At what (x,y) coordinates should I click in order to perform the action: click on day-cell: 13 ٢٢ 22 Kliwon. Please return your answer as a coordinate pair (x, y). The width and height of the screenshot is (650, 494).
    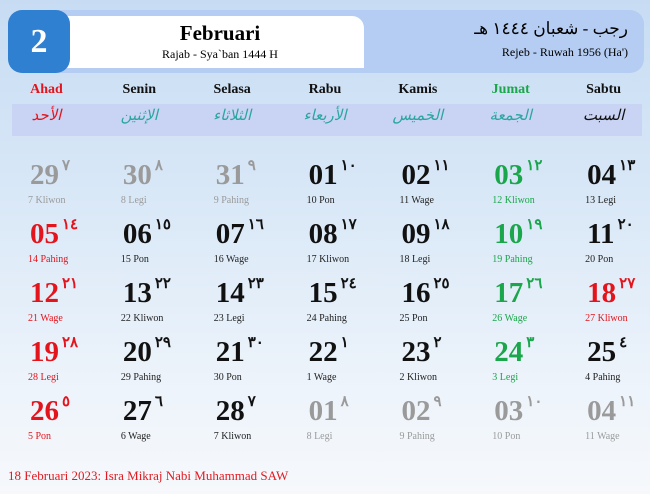
    Looking at the image, I should click on (139, 304).